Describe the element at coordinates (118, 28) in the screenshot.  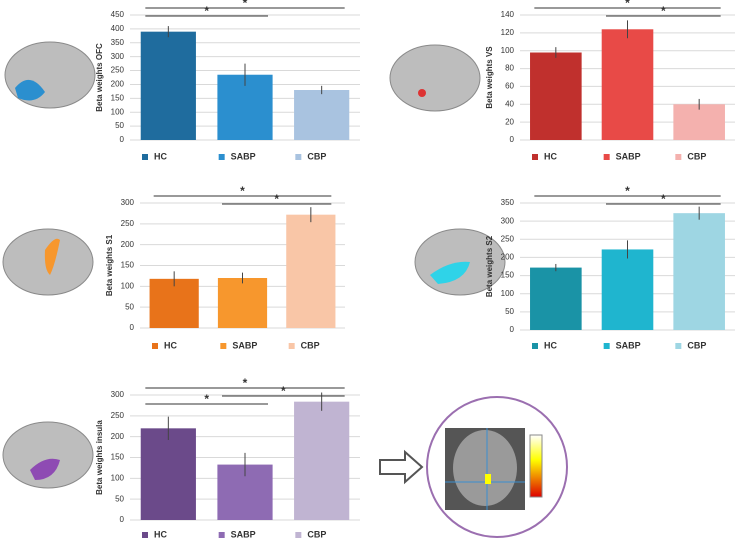
I see `y-tick-label: 400` at that location.